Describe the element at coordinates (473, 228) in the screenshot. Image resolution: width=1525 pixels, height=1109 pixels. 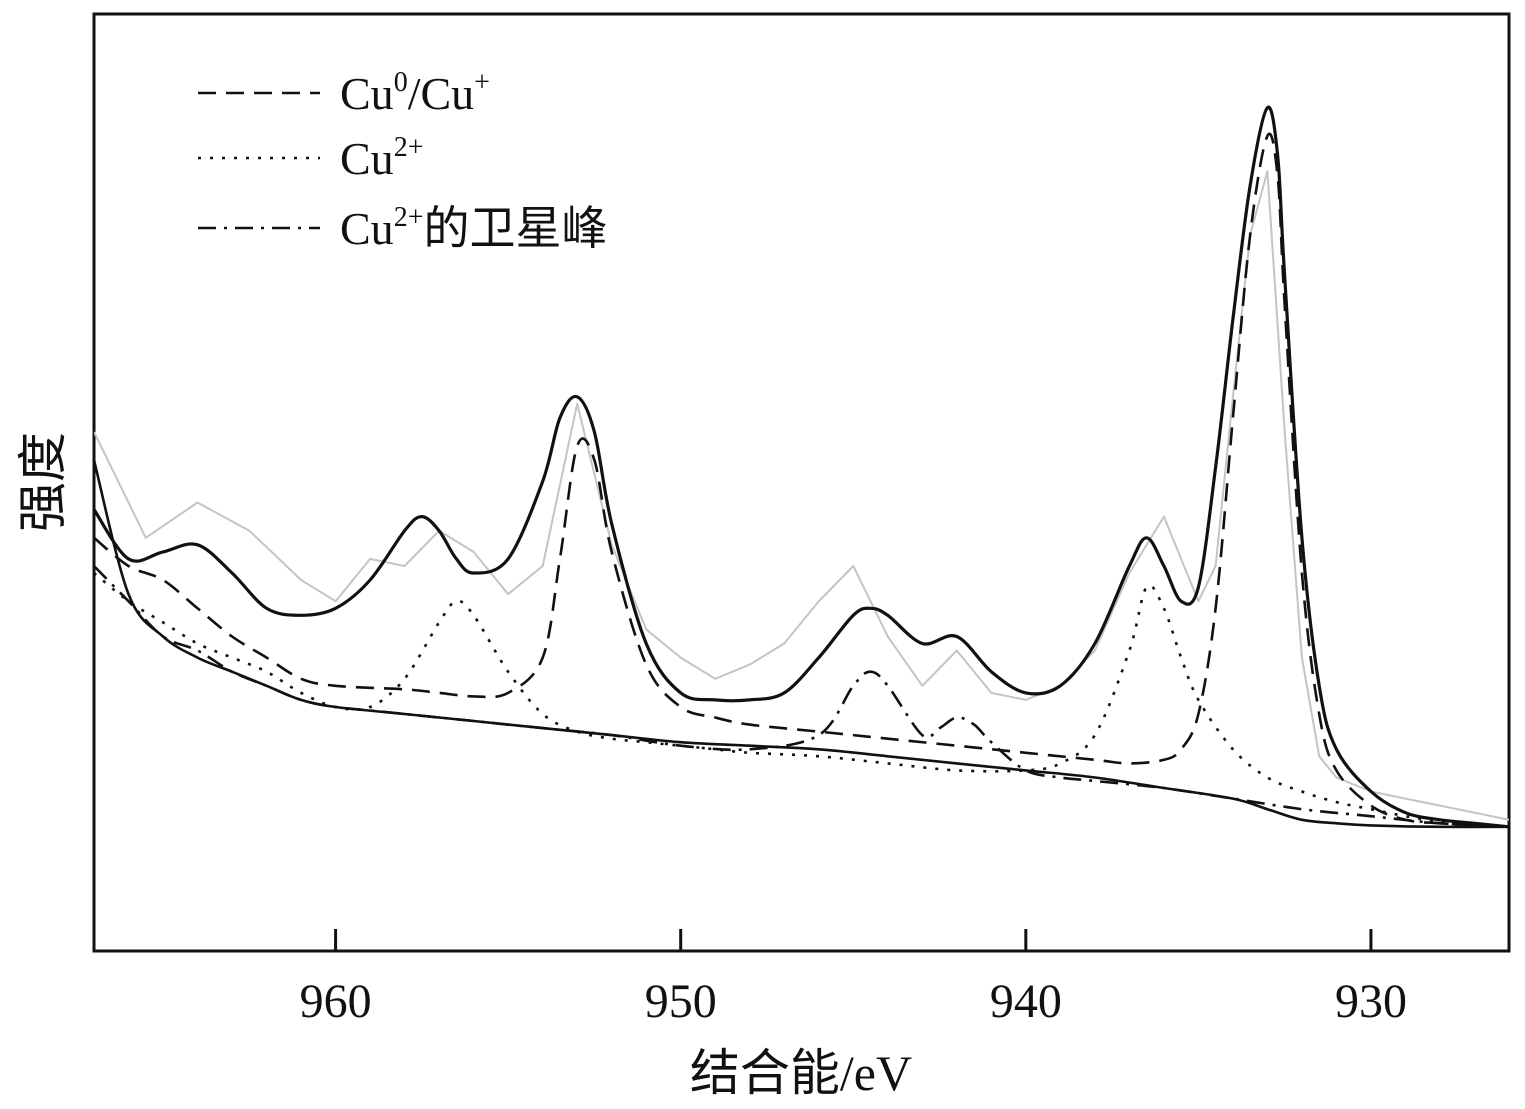
I see `legend-label: Cu2+的卫星峰` at that location.